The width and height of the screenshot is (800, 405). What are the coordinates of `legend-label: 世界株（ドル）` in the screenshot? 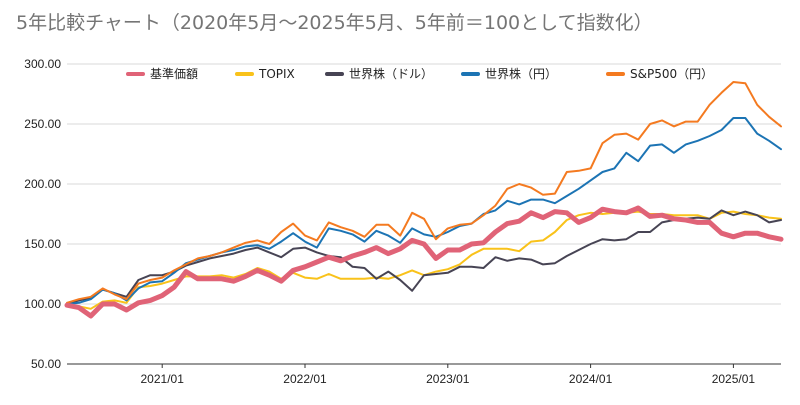 It's located at (391, 73).